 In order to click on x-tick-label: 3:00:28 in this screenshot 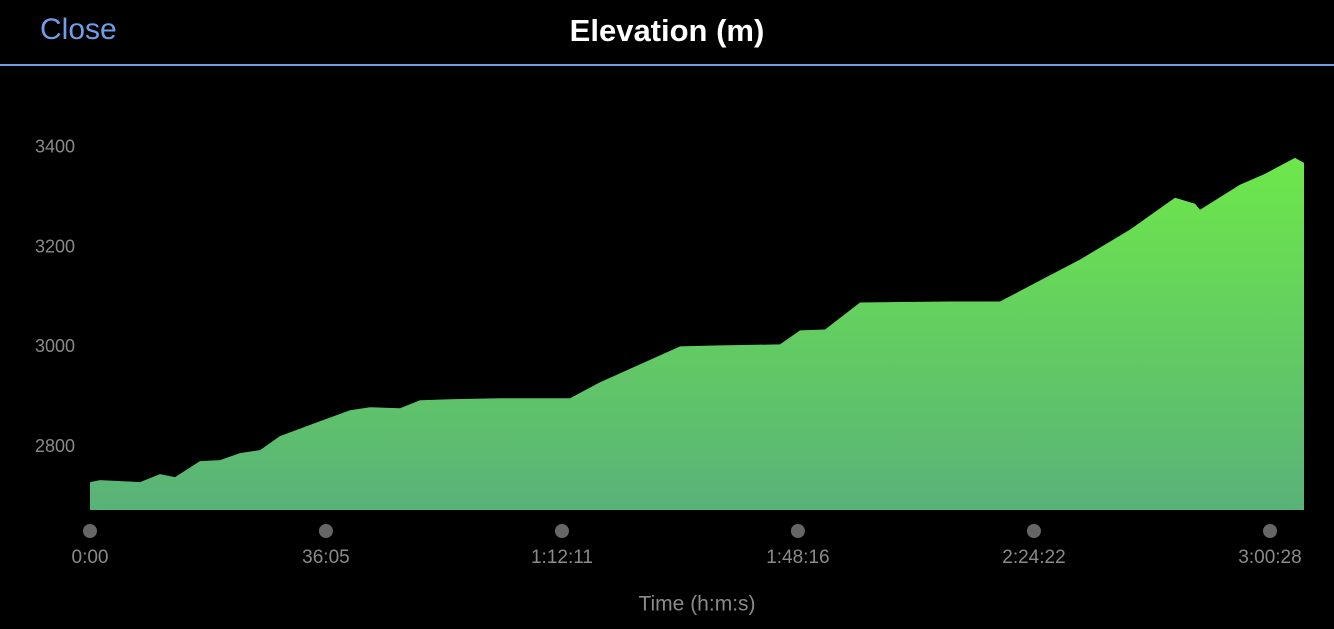, I will do `click(1269, 557)`.